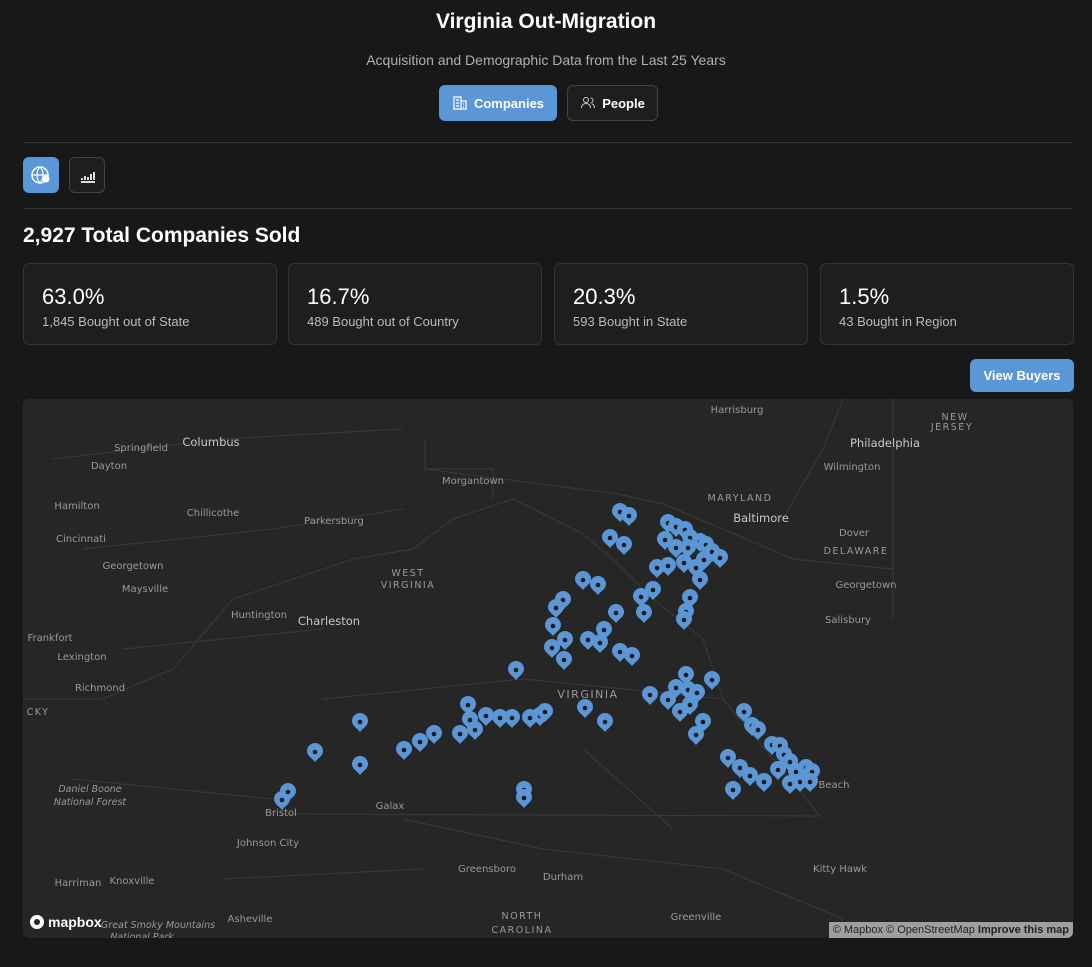 The width and height of the screenshot is (1092, 967). I want to click on stat-label: 43 Bought in Region, so click(898, 321).